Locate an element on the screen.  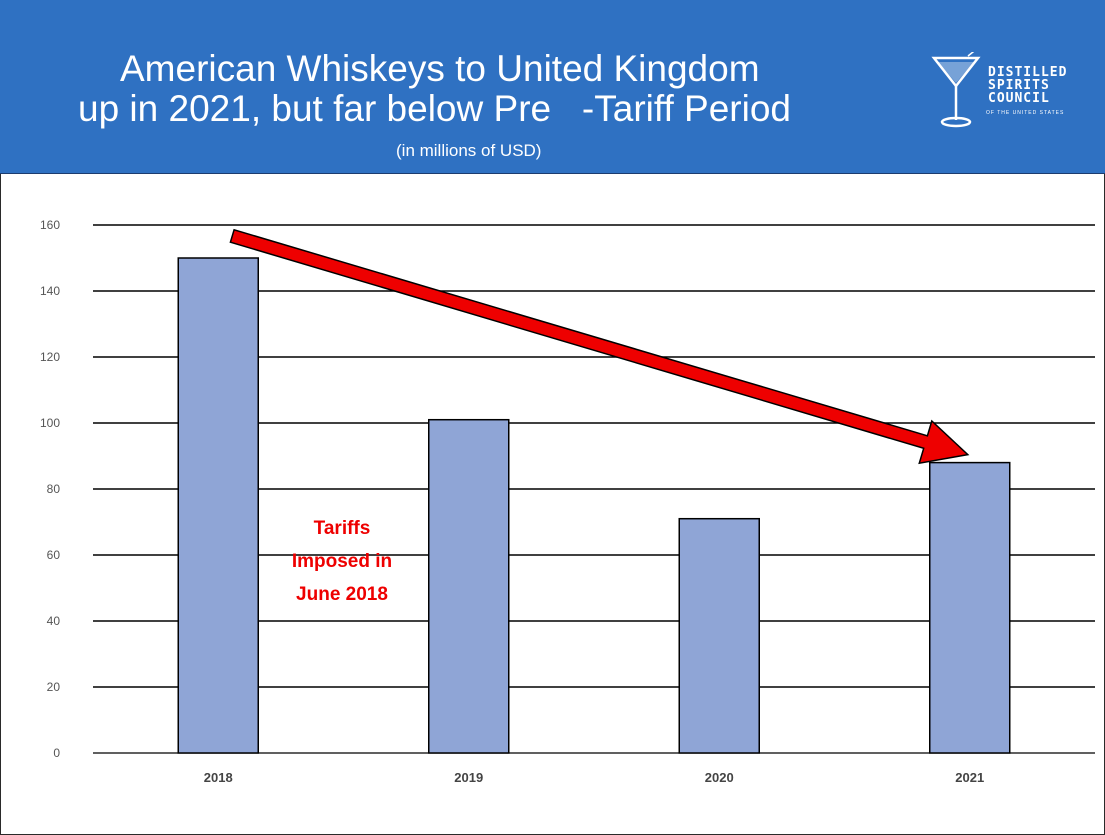
annotation-line-3: June 2018 is located at coordinates (342, 594).